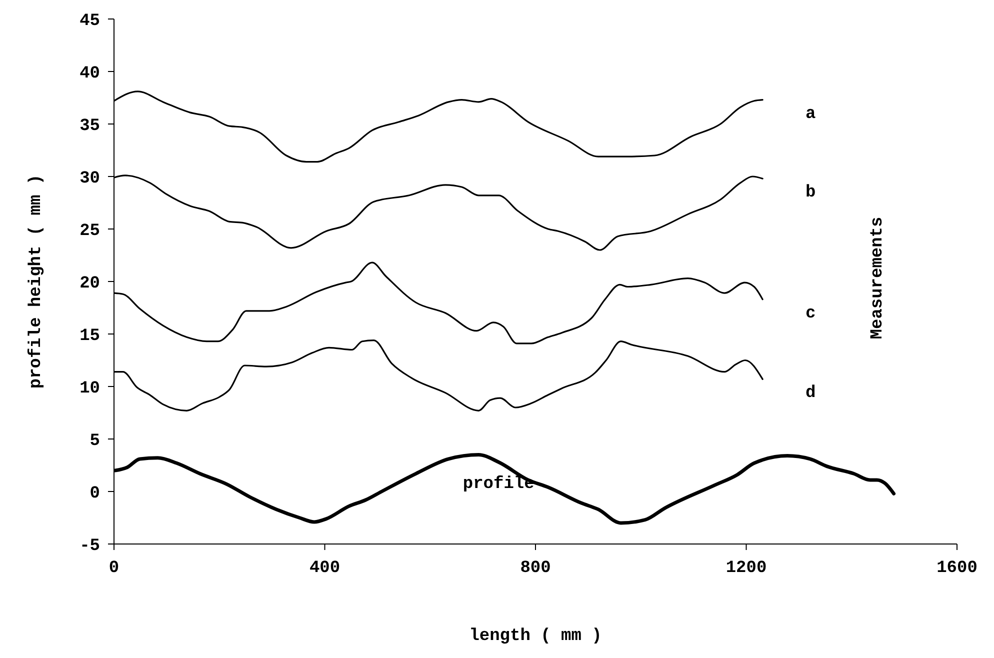 The width and height of the screenshot is (994, 658). I want to click on x-tick-label: 1200, so click(746, 568).